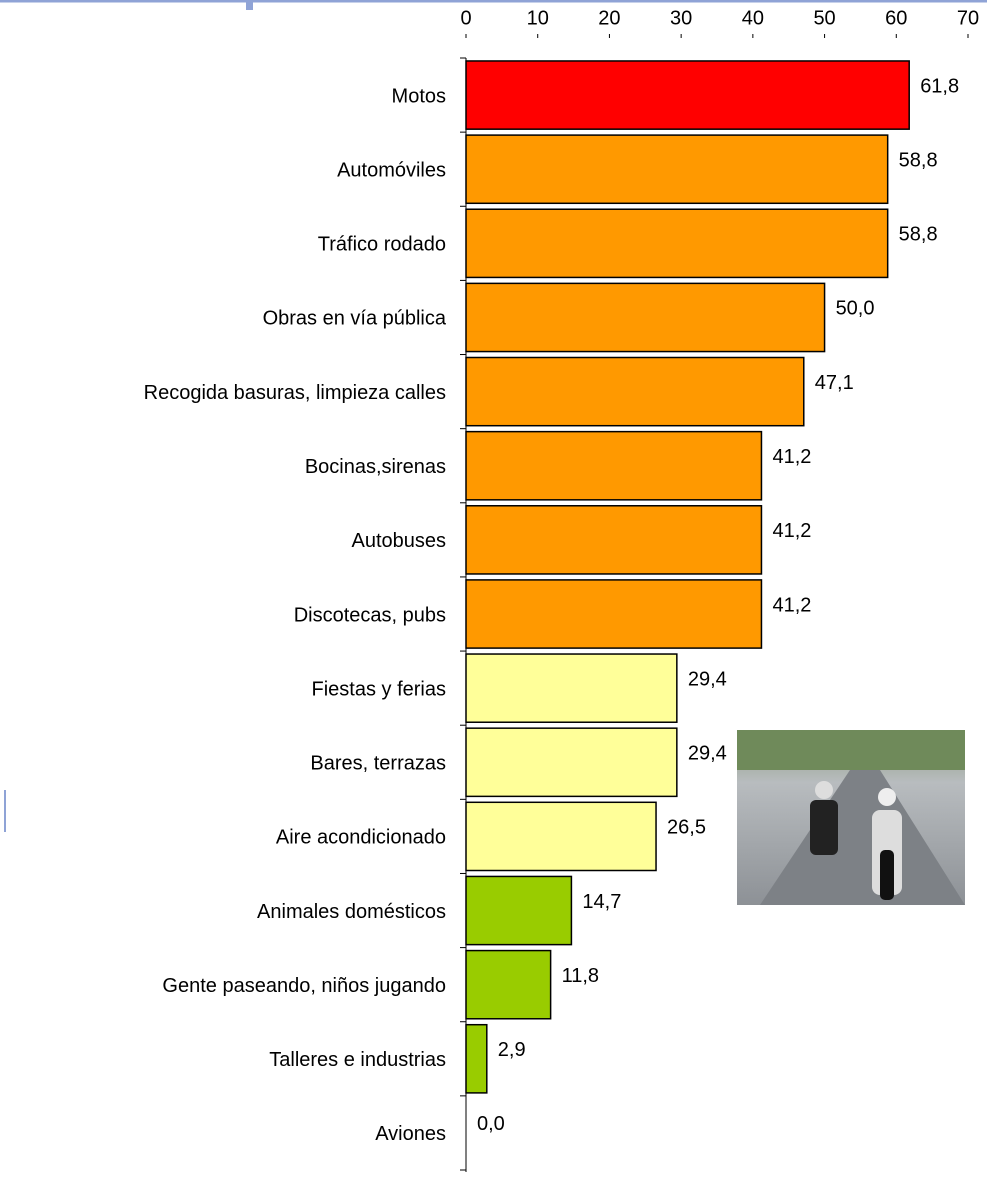 The width and height of the screenshot is (987, 1180). Describe the element at coordinates (391, 170) in the screenshot. I see `y-tick-label: Automóviles` at that location.